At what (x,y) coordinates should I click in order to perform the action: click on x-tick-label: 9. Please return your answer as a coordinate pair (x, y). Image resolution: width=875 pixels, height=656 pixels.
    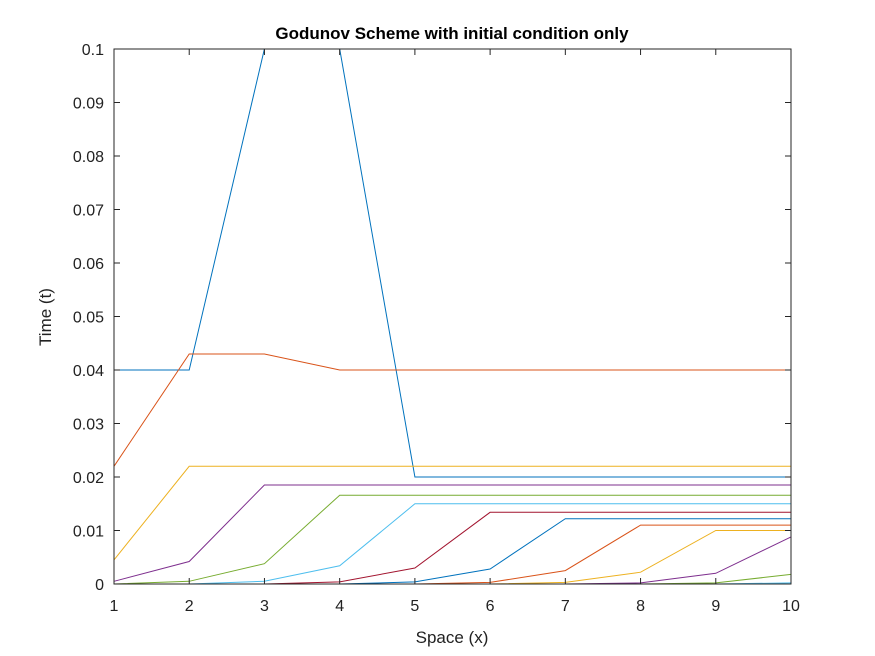
    Looking at the image, I should click on (715, 606).